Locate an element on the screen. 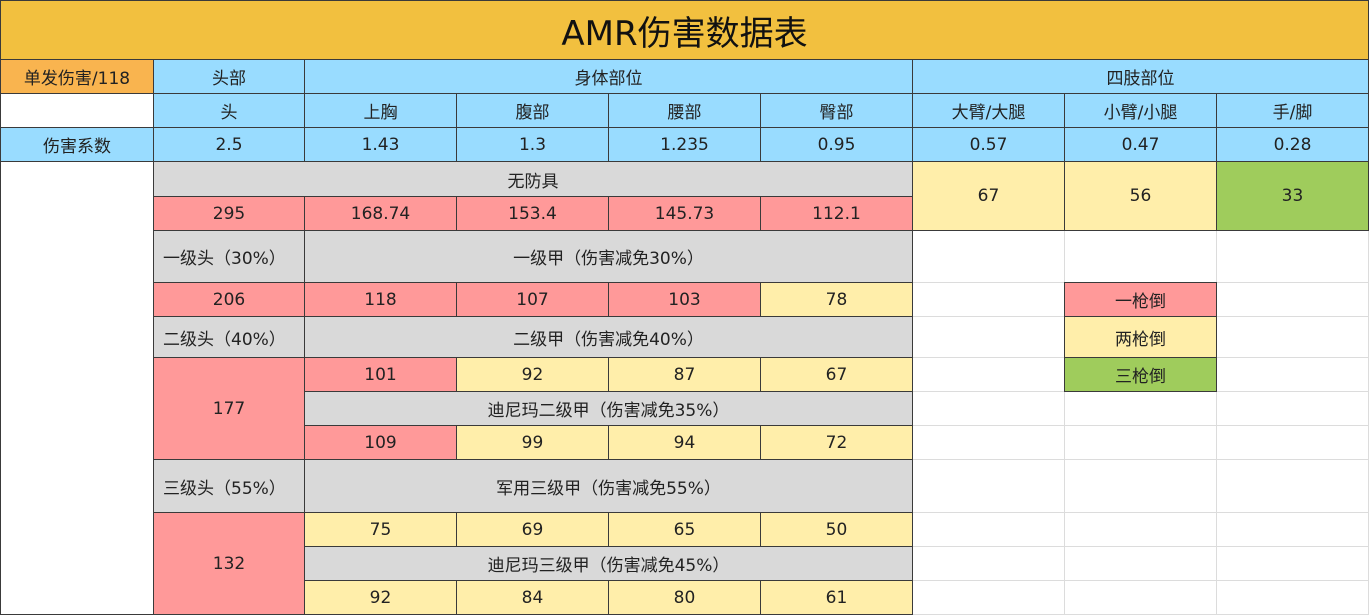 The width and height of the screenshot is (1369, 615). damage-cell: 118 is located at coordinates (380, 299).